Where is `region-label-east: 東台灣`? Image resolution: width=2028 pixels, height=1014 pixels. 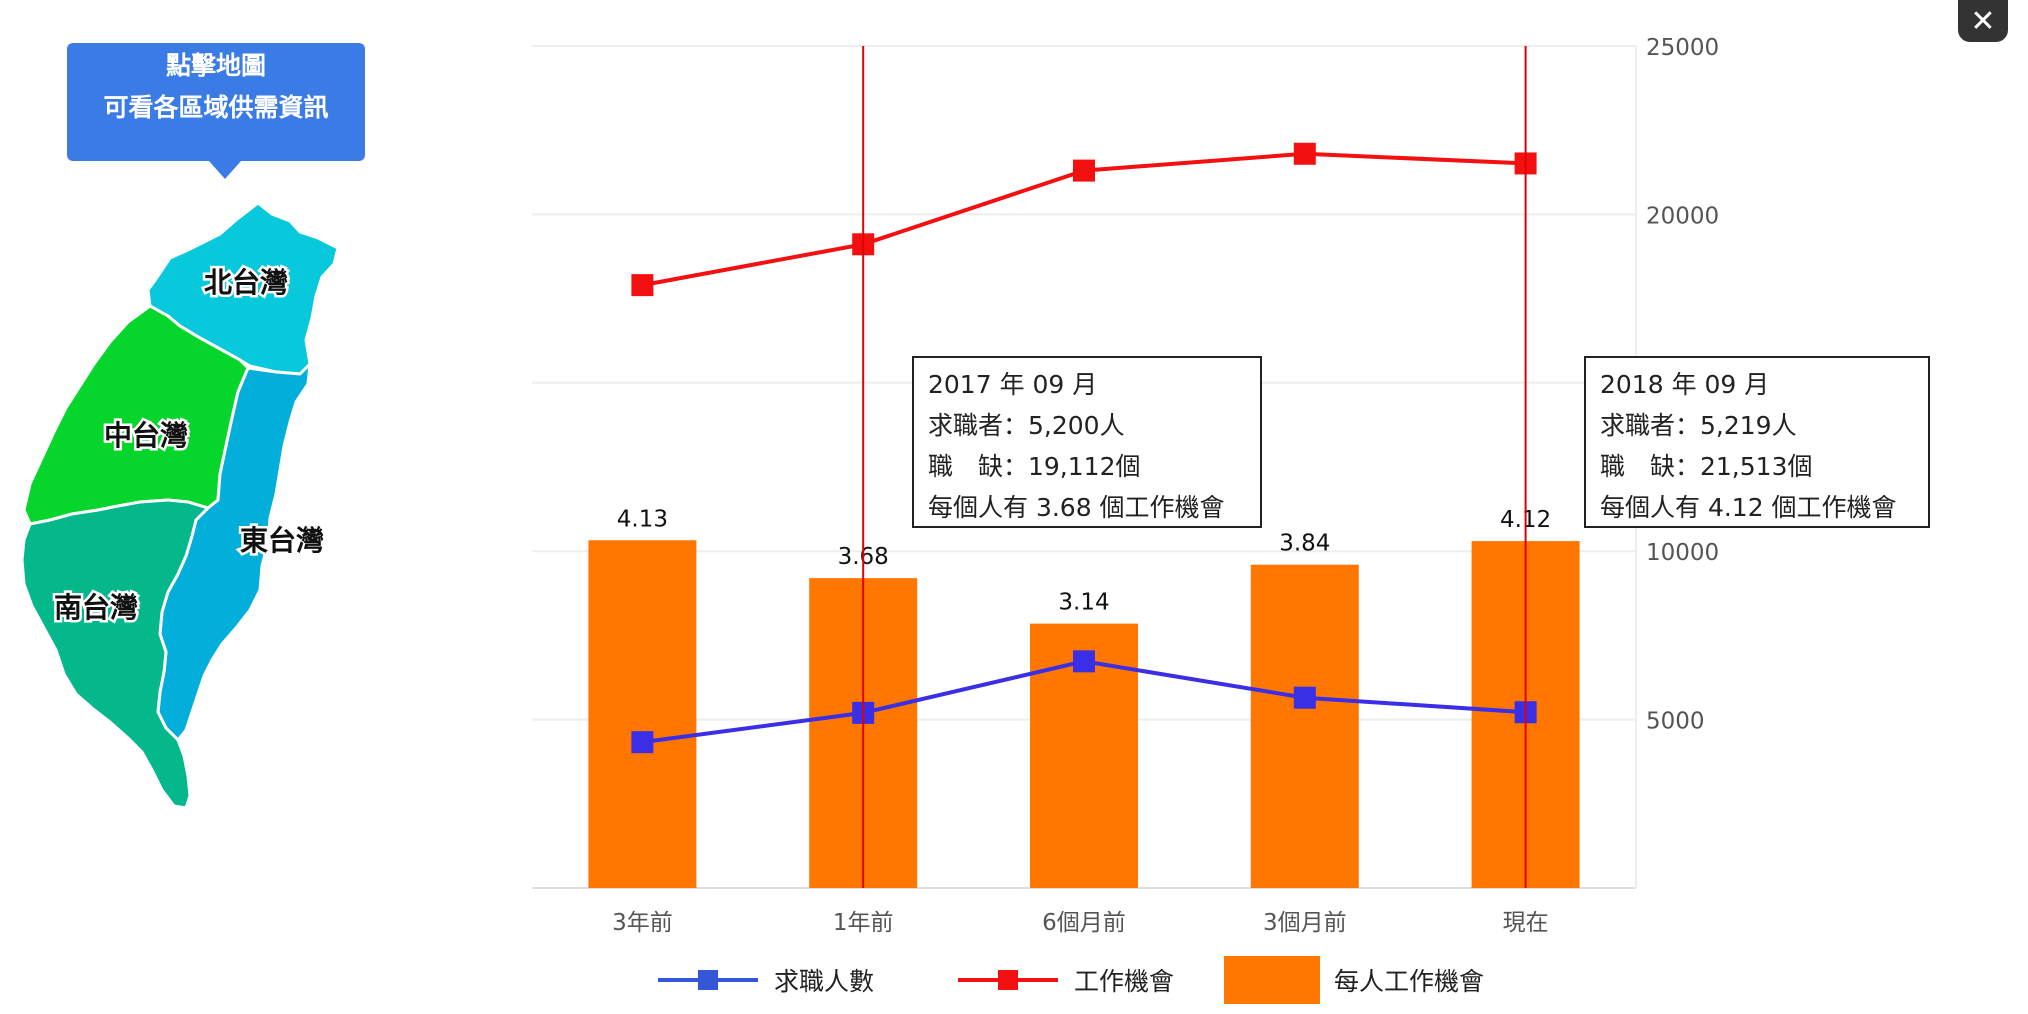
region-label-east: 東台灣 is located at coordinates (282, 540).